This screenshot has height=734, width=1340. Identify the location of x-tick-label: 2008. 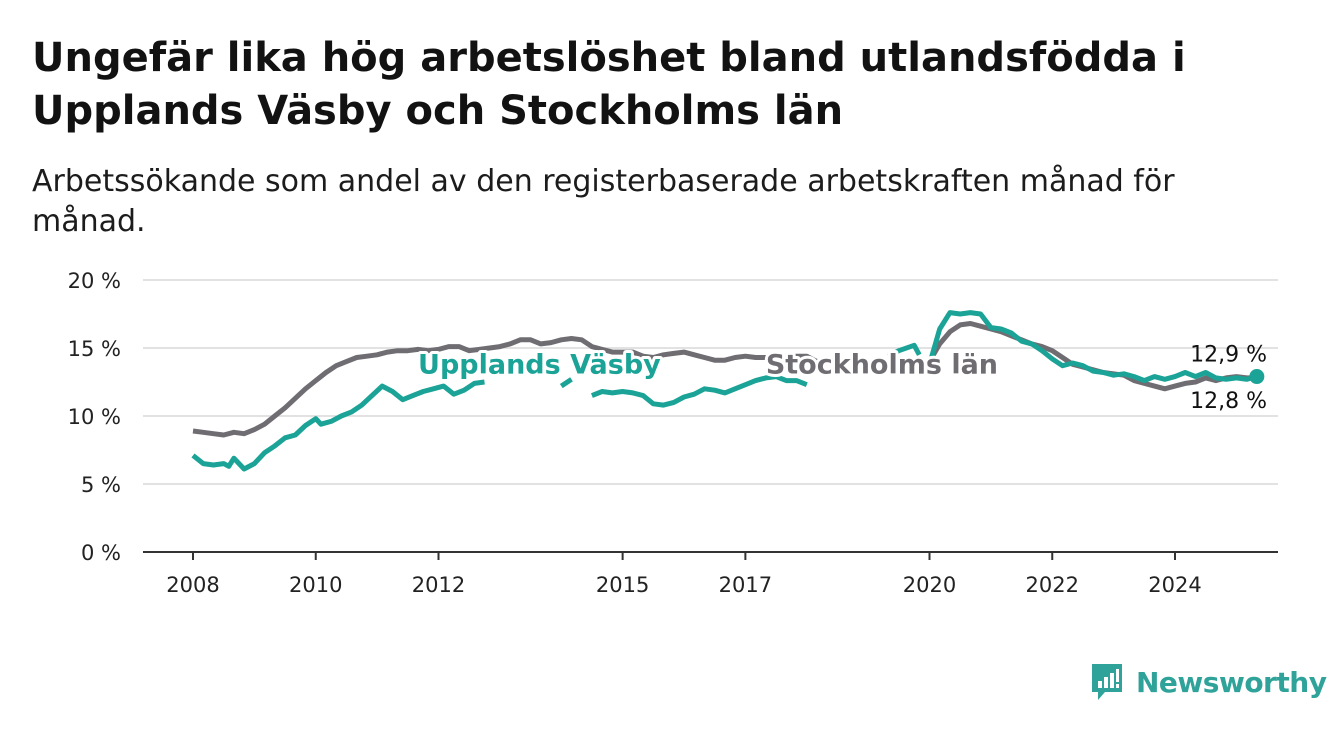
(192, 585).